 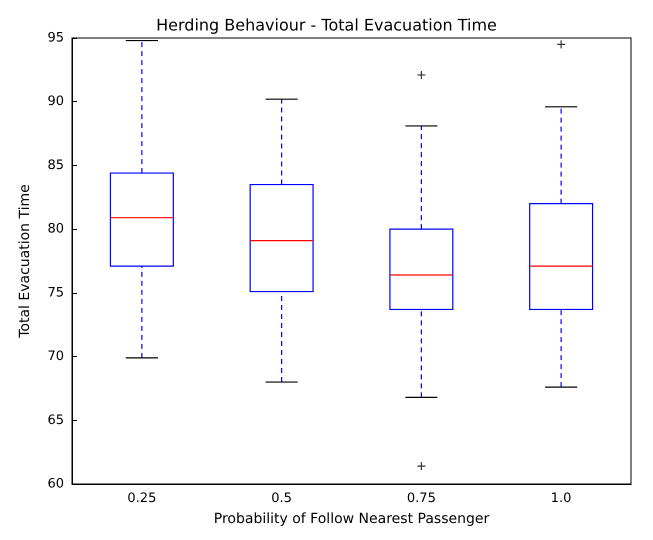 What do you see at coordinates (55, 38) in the screenshot?
I see `y-tick-label: 95` at bounding box center [55, 38].